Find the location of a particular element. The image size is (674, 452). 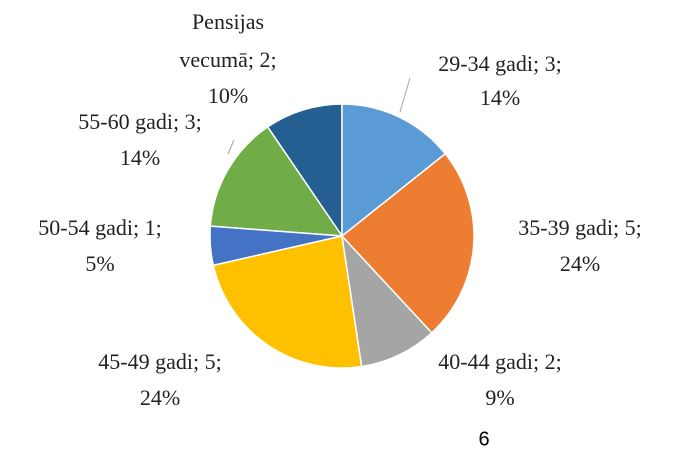

data-label: 40-44 gadi; 2; is located at coordinates (499, 361).